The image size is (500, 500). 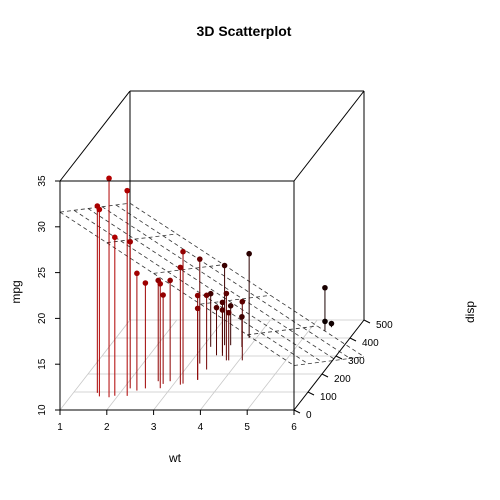 What do you see at coordinates (48, 295) in the screenshot?
I see `z-axis: 10 15 20 25 30 35` at bounding box center [48, 295].